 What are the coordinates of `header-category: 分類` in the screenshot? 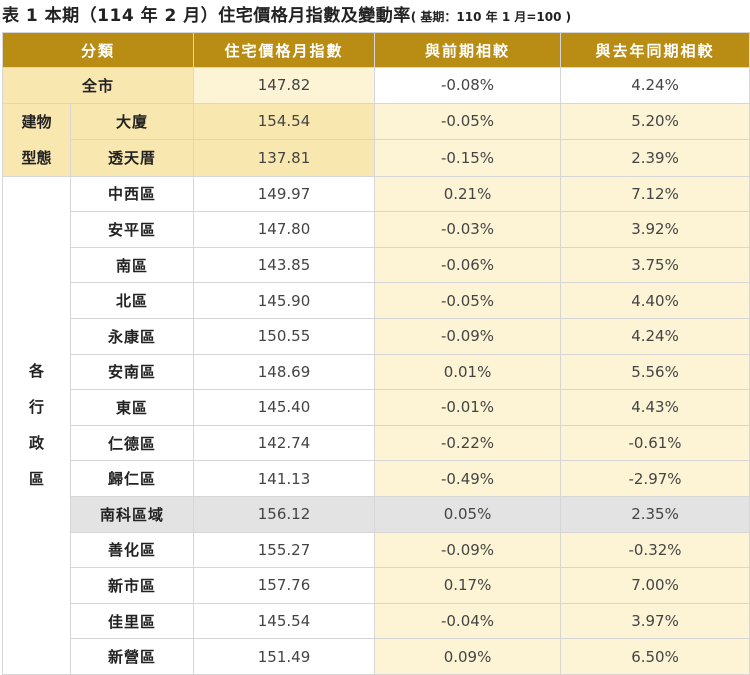 It's located at (98, 50).